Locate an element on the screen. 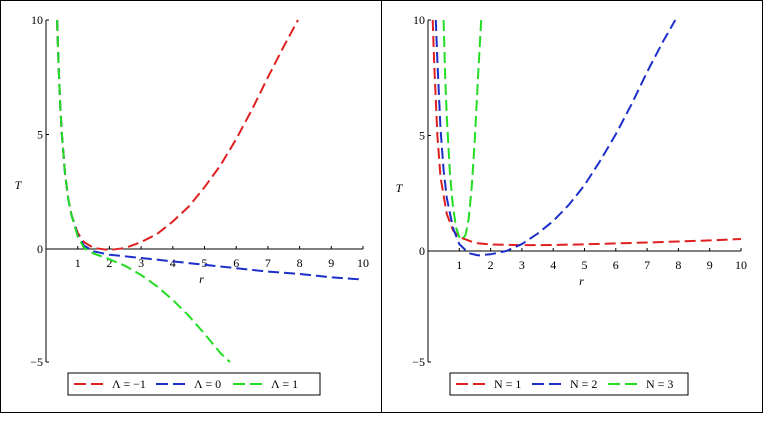 The image size is (763, 421). lambda-x-tick-label: 9 is located at coordinates (331, 263).